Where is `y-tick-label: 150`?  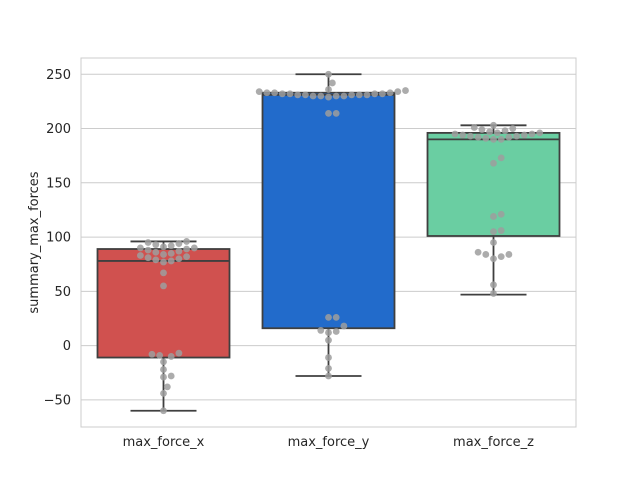
y-tick-label: 150 is located at coordinates (58, 183).